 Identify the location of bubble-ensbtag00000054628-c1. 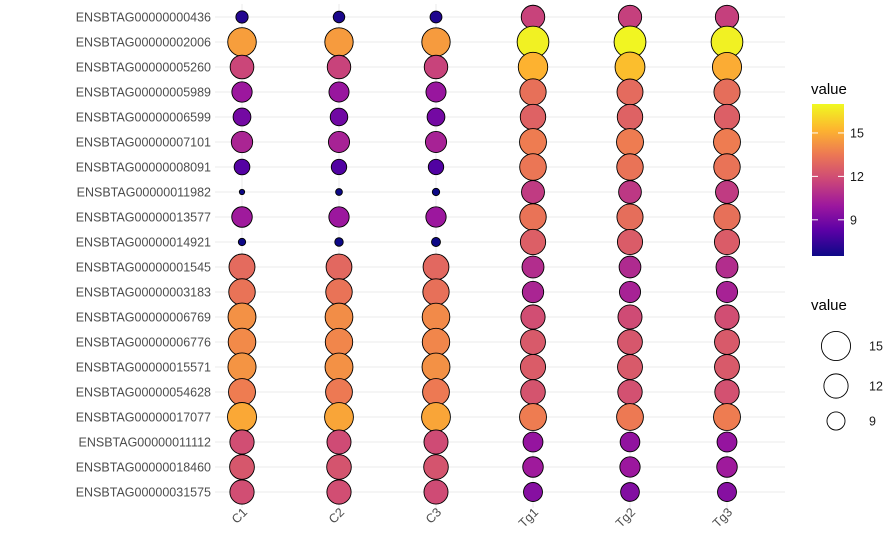
(242, 392).